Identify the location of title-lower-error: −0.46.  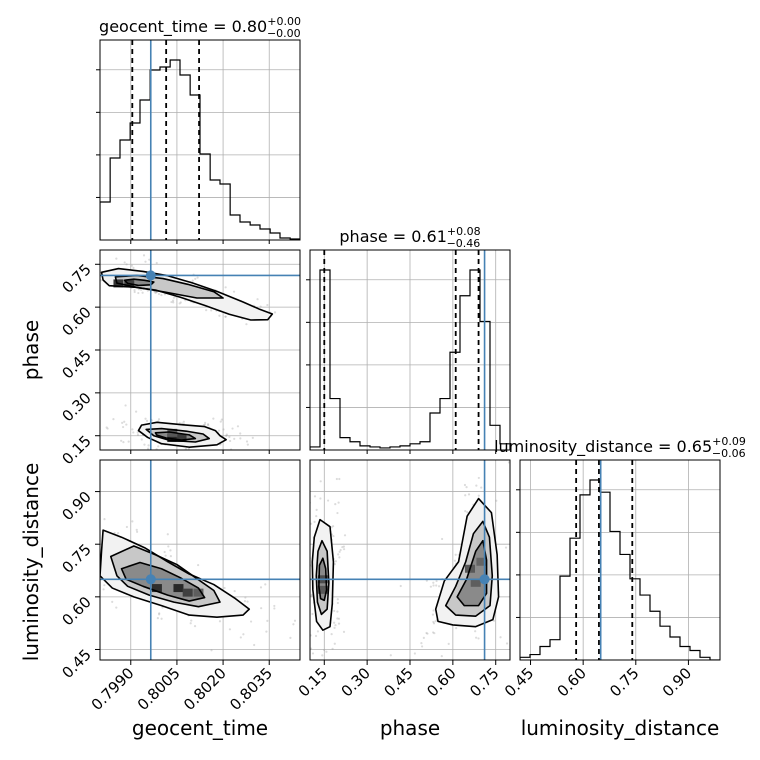
(464, 243).